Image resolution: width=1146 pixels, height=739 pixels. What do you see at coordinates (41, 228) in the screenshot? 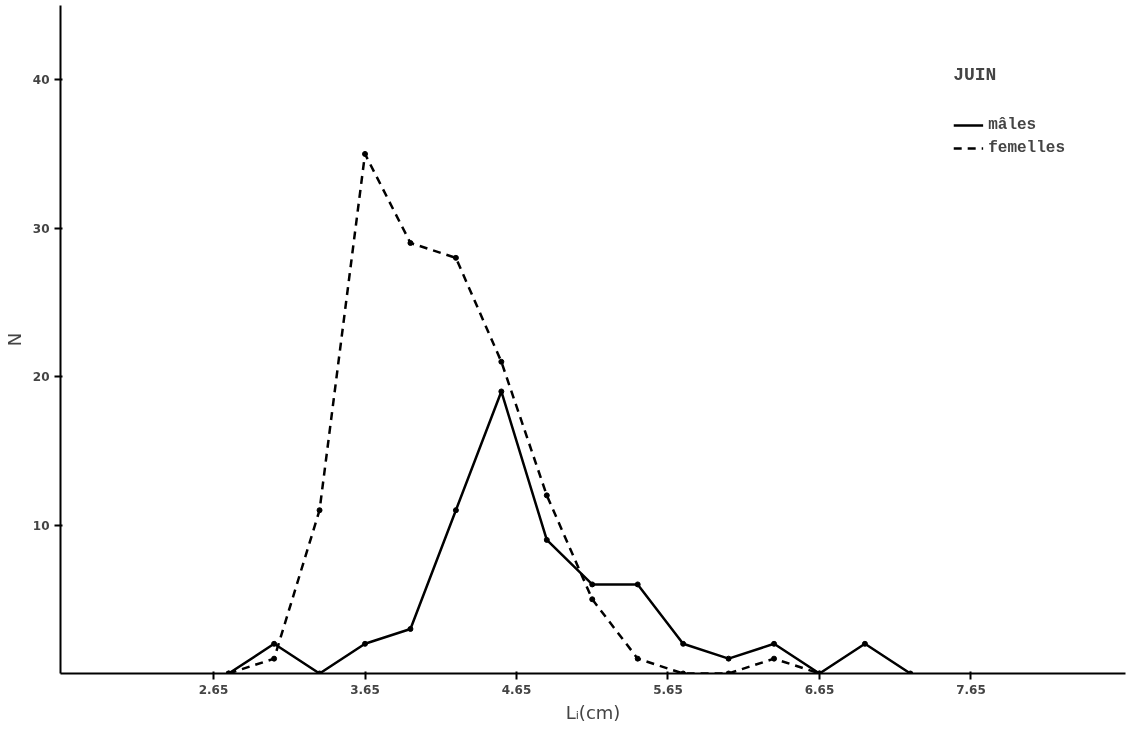
I see `y-tick-label: 30` at bounding box center [41, 228].